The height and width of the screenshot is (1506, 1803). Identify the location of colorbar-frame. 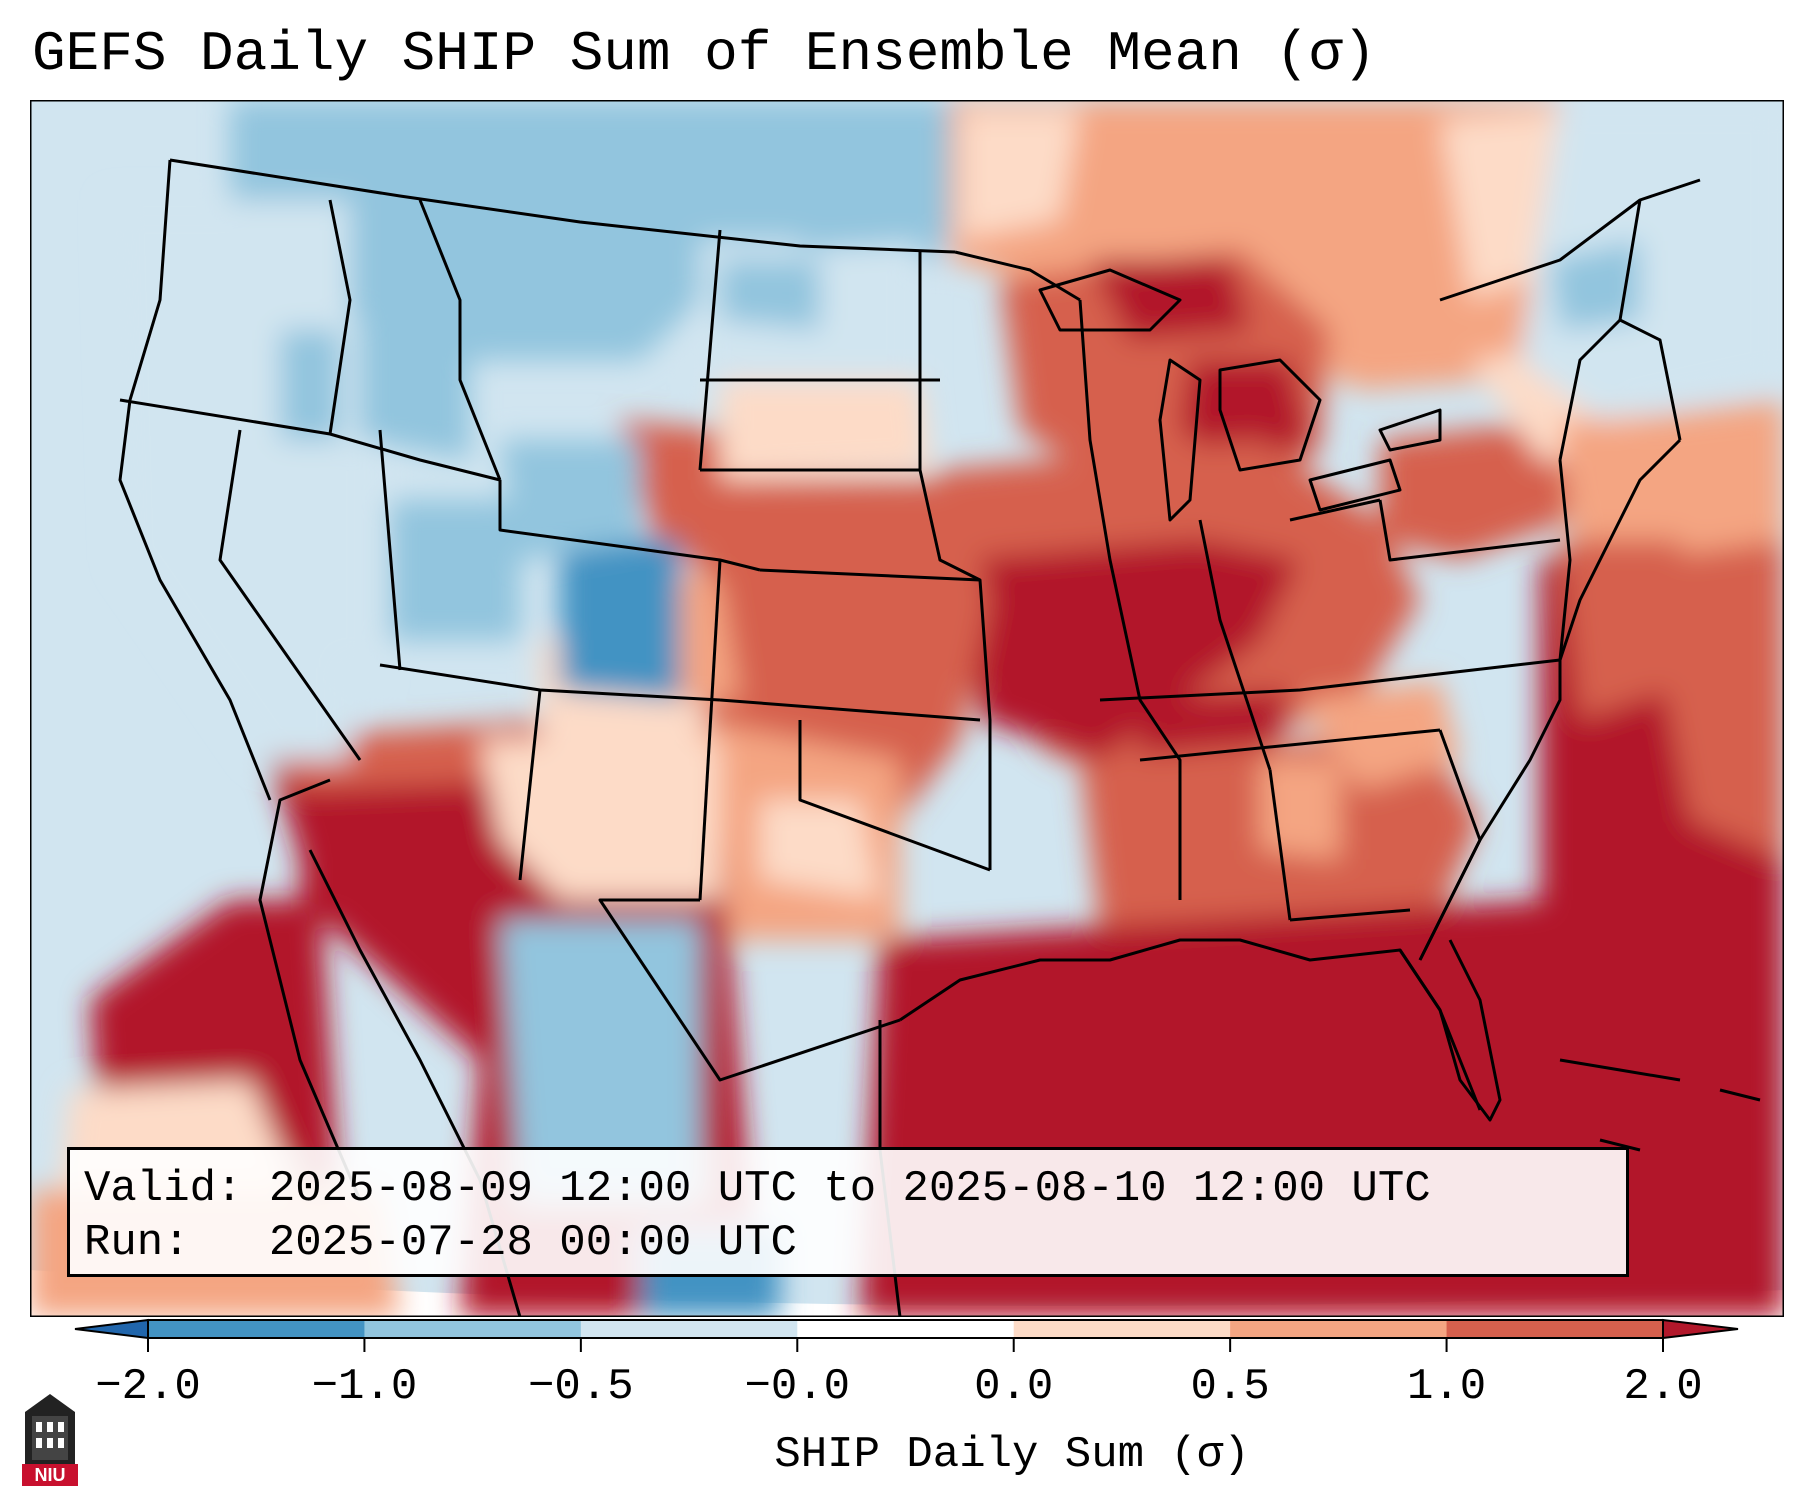
(905, 1329).